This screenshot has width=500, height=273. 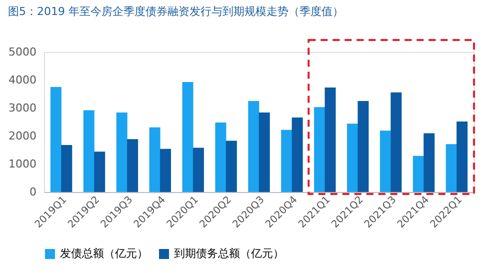 I want to click on y-tick-label: 3000, so click(x=22, y=108).